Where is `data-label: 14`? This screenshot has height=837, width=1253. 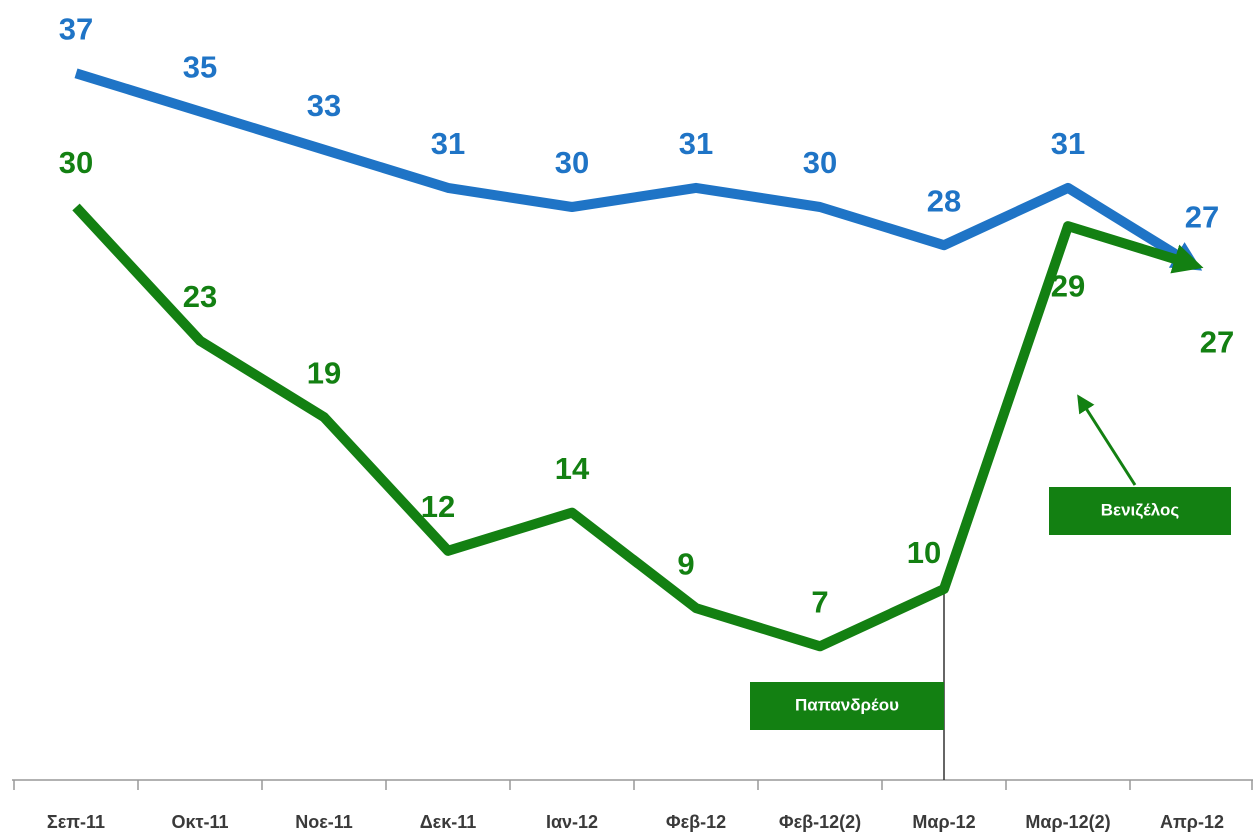 data-label: 14 is located at coordinates (572, 468).